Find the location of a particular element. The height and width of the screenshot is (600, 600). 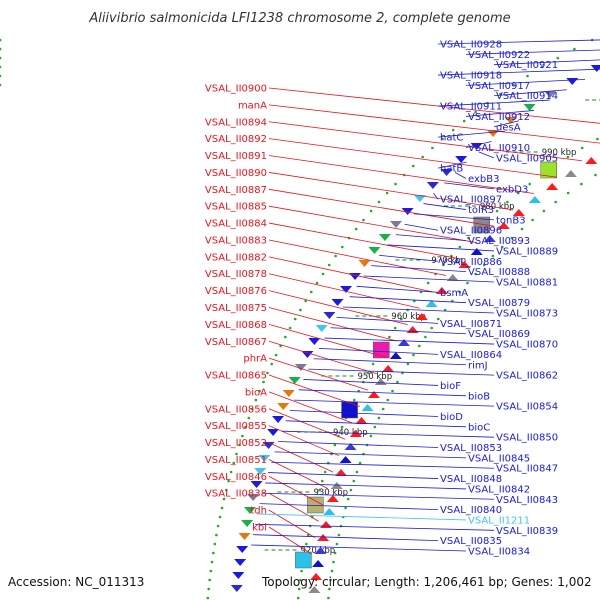

right-gene-label: VSAL_II0870 is located at coordinates (527, 345).